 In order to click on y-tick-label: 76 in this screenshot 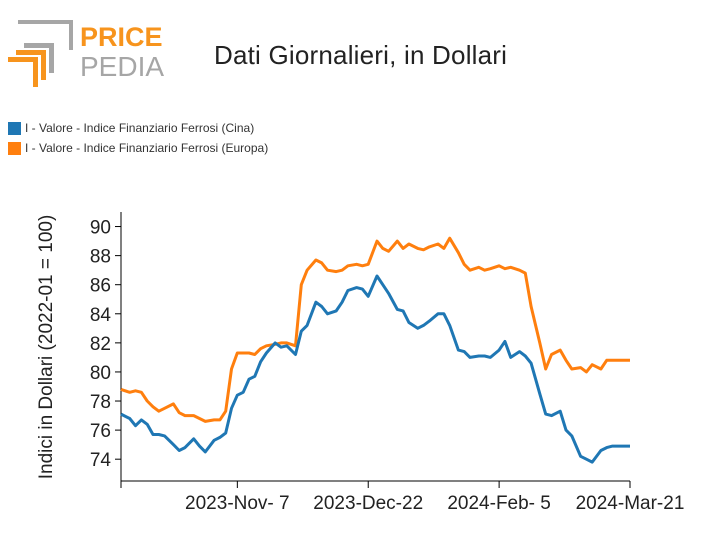, I will do `click(100, 431)`.